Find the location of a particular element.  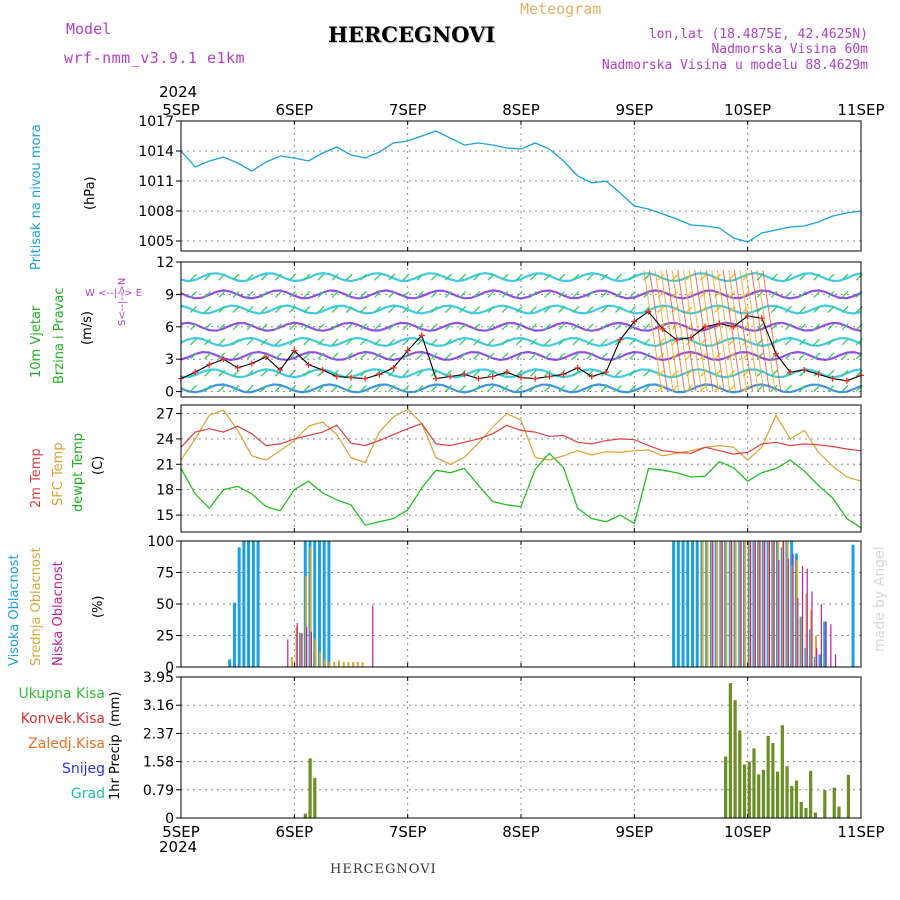

legend-konvek: Konvek.Kisa is located at coordinates (62, 719).